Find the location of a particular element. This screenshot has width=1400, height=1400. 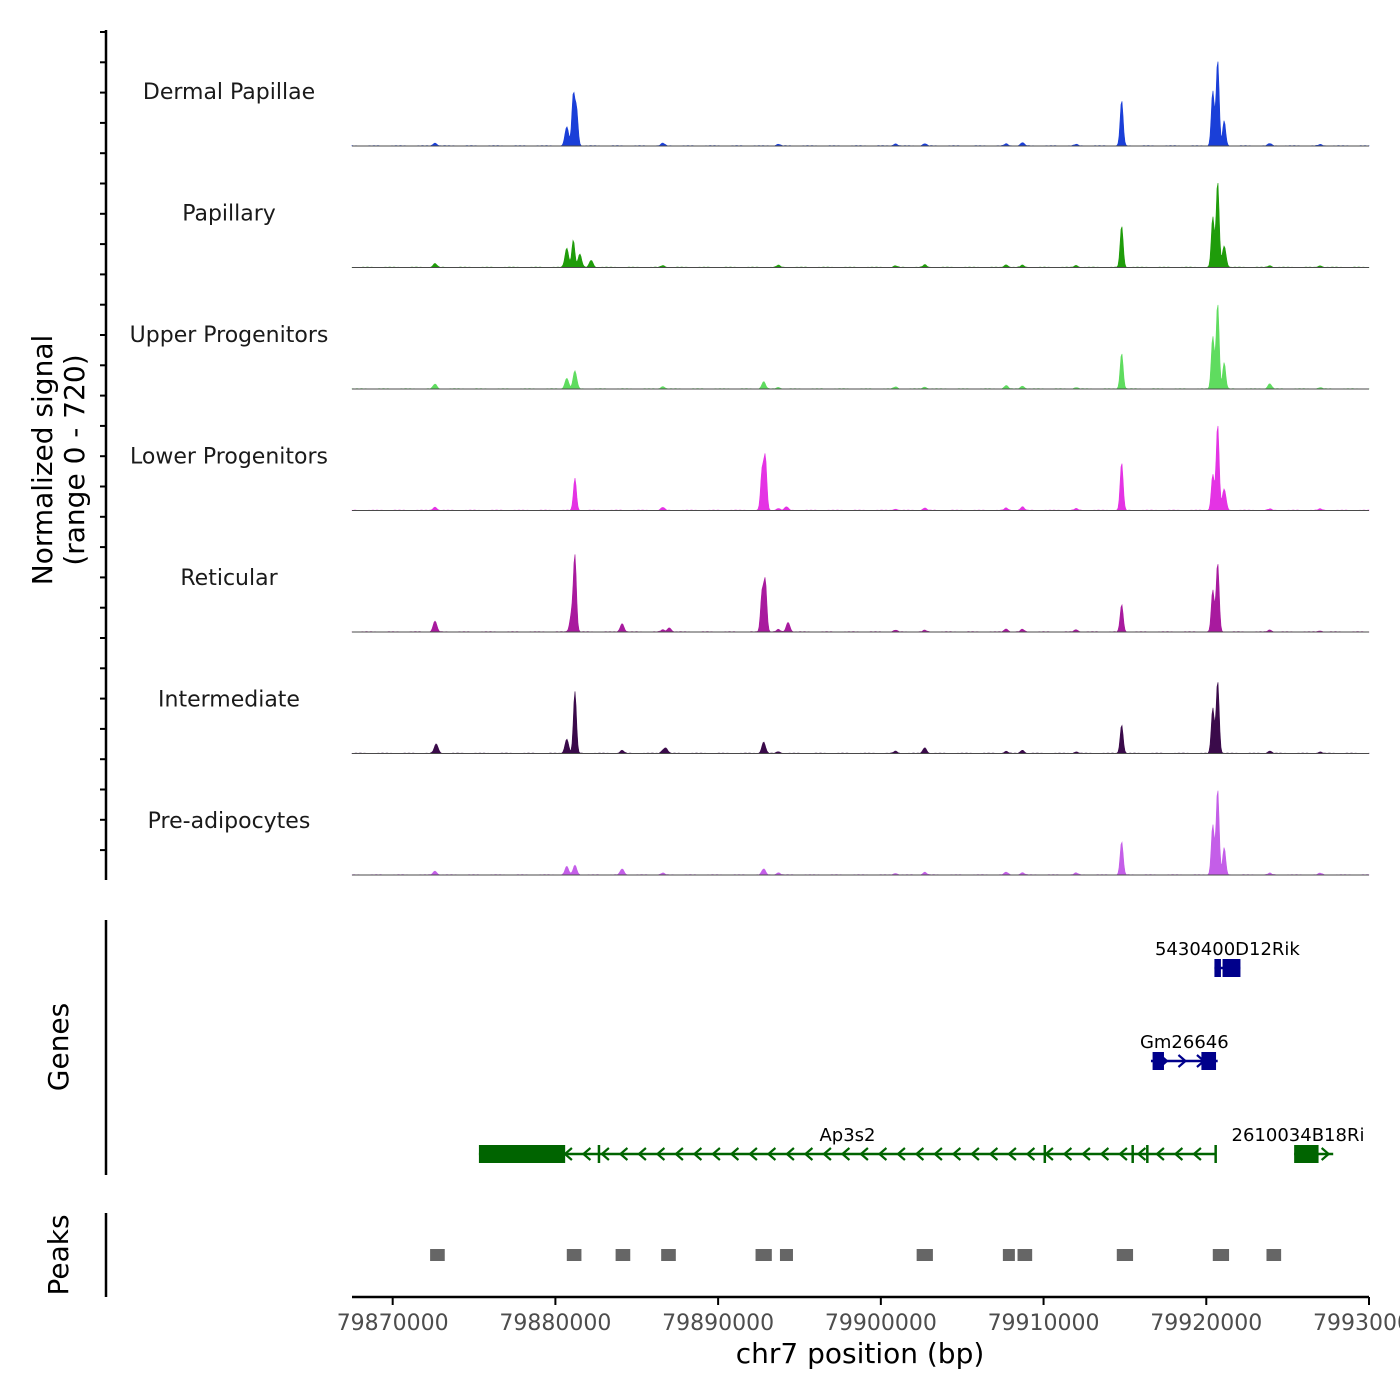

x-tick-label: 79910000 is located at coordinates (1044, 1323).